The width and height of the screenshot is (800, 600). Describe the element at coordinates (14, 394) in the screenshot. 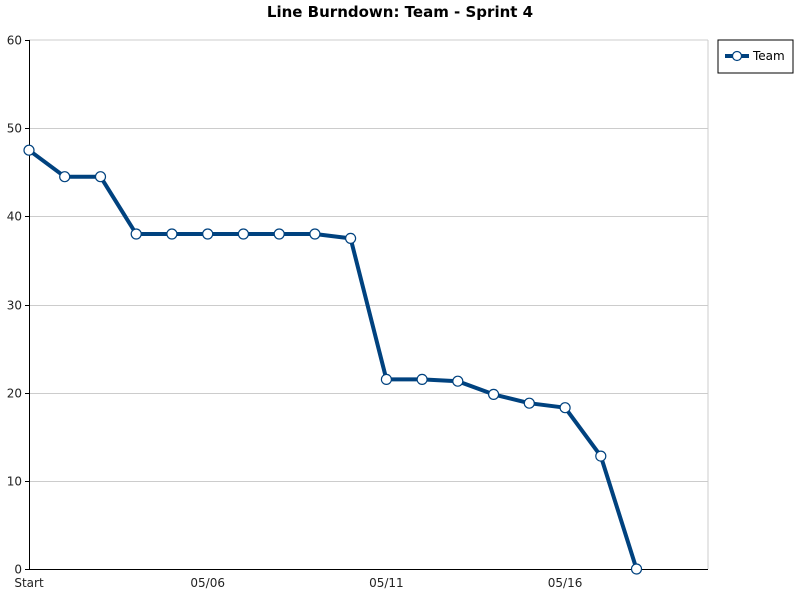

I see `y-tick-label: 20` at that location.